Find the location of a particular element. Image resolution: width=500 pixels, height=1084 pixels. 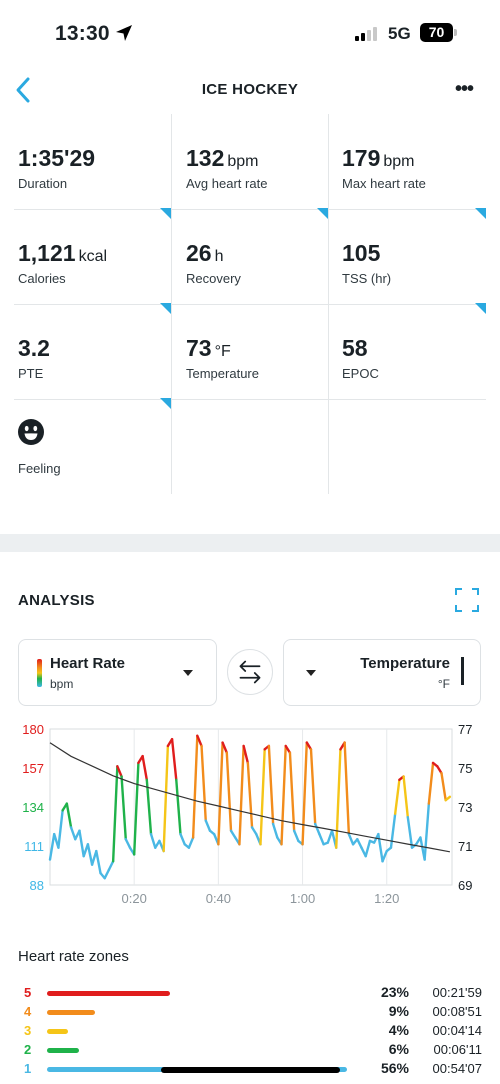

stat-calories: 1,121 kcal Calories is located at coordinates (92, 256).